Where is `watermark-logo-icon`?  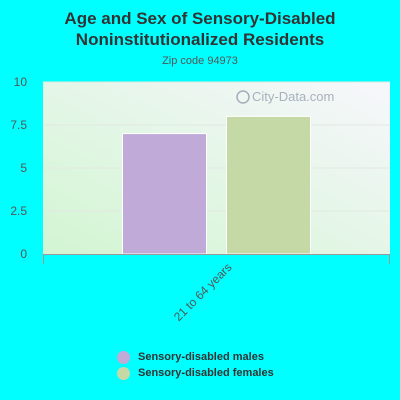 watermark-logo-icon is located at coordinates (243, 97).